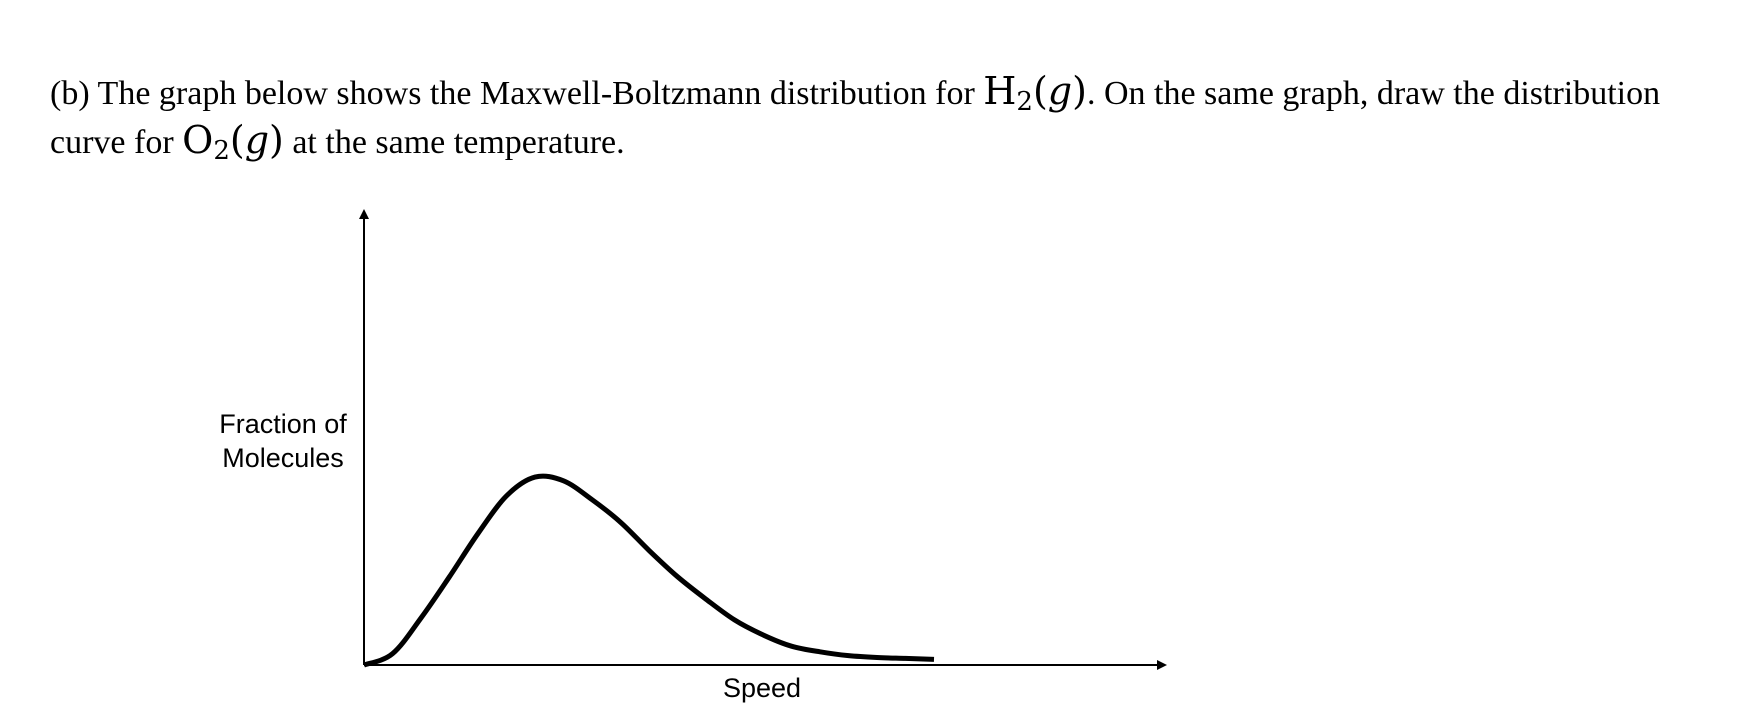 The width and height of the screenshot is (1756, 728). What do you see at coordinates (70, 93) in the screenshot?
I see `question-part-label: (b)` at bounding box center [70, 93].